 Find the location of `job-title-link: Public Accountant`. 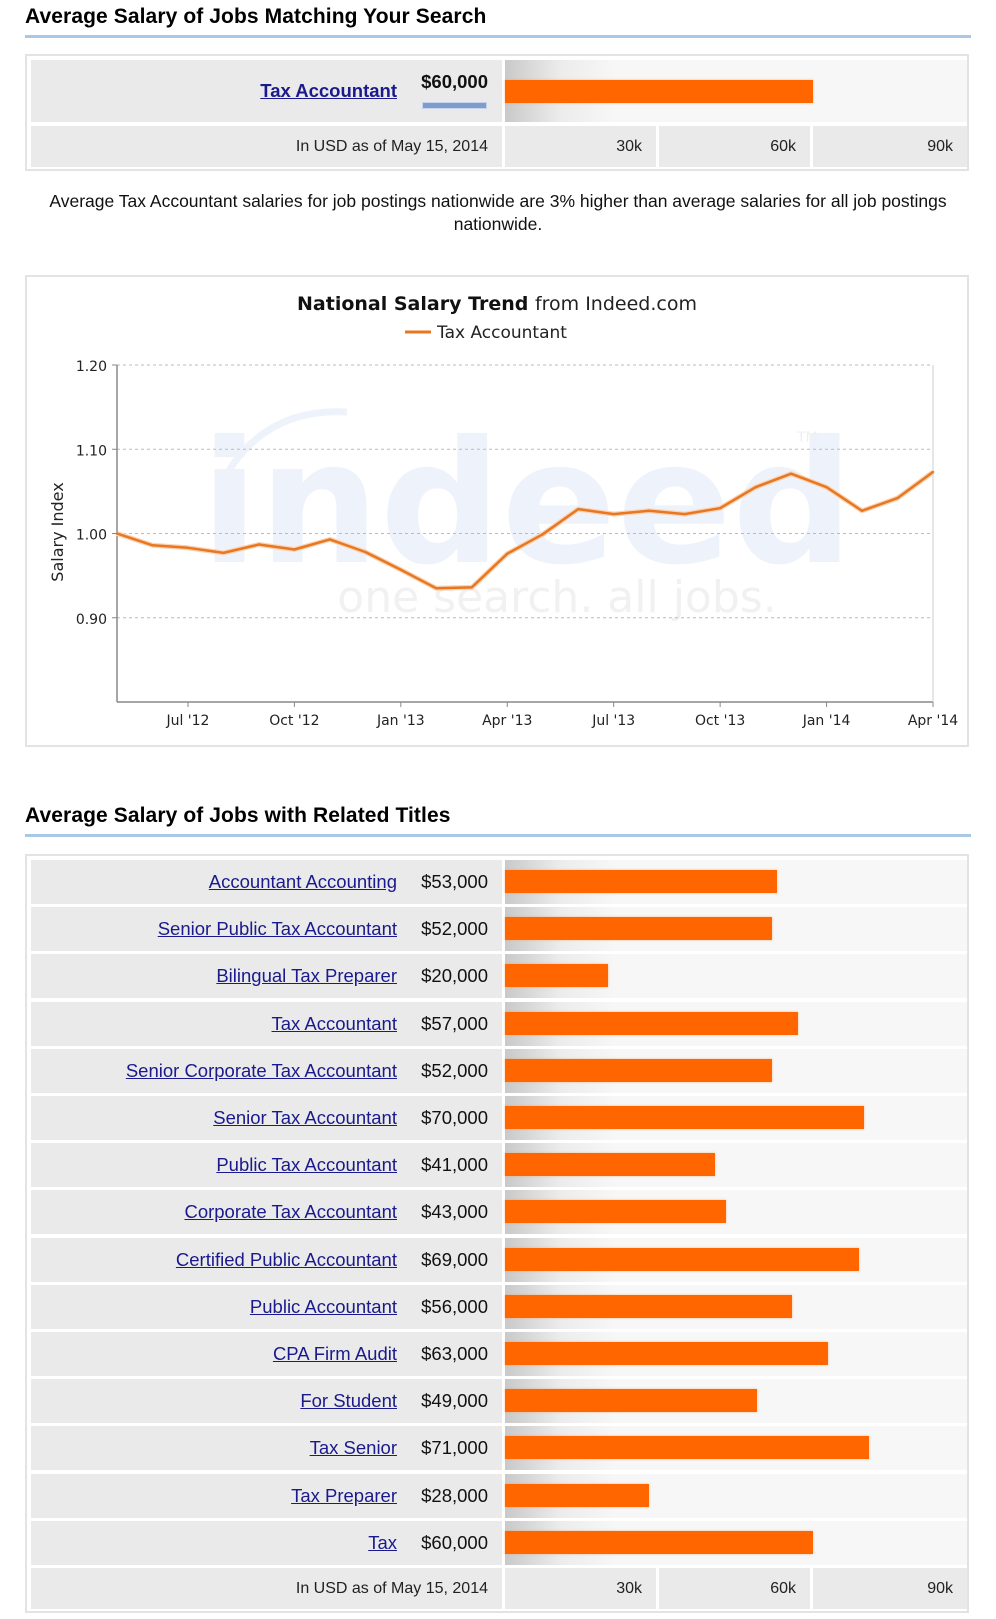

job-title-link: Public Accountant is located at coordinates (323, 1306).